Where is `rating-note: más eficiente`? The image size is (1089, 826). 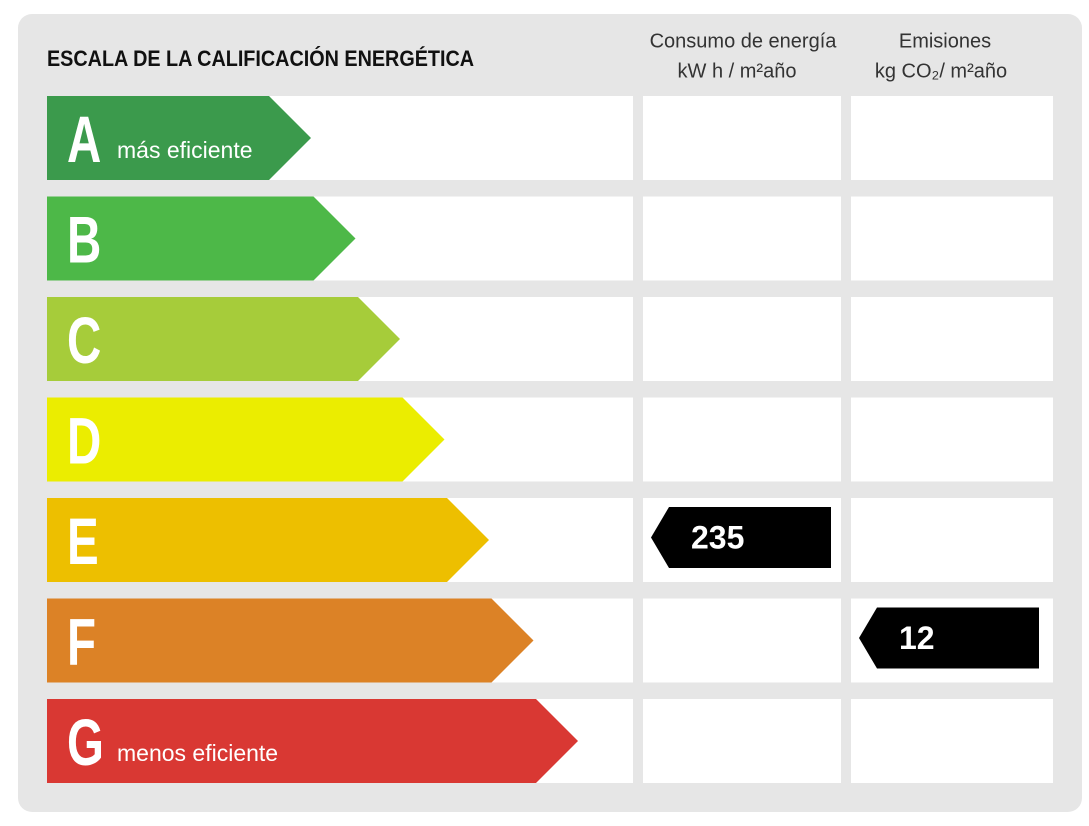 rating-note: más eficiente is located at coordinates (185, 150).